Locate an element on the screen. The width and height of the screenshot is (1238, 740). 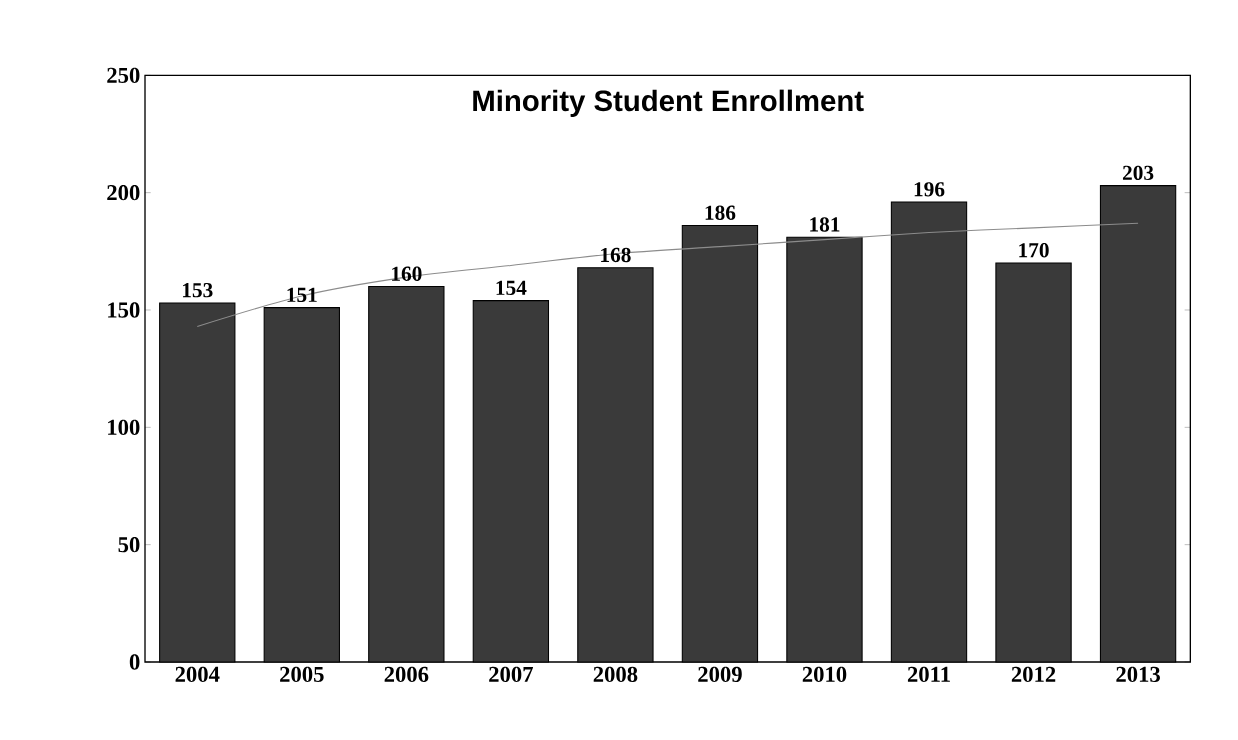
x-tick-label: 2010 is located at coordinates (824, 674).